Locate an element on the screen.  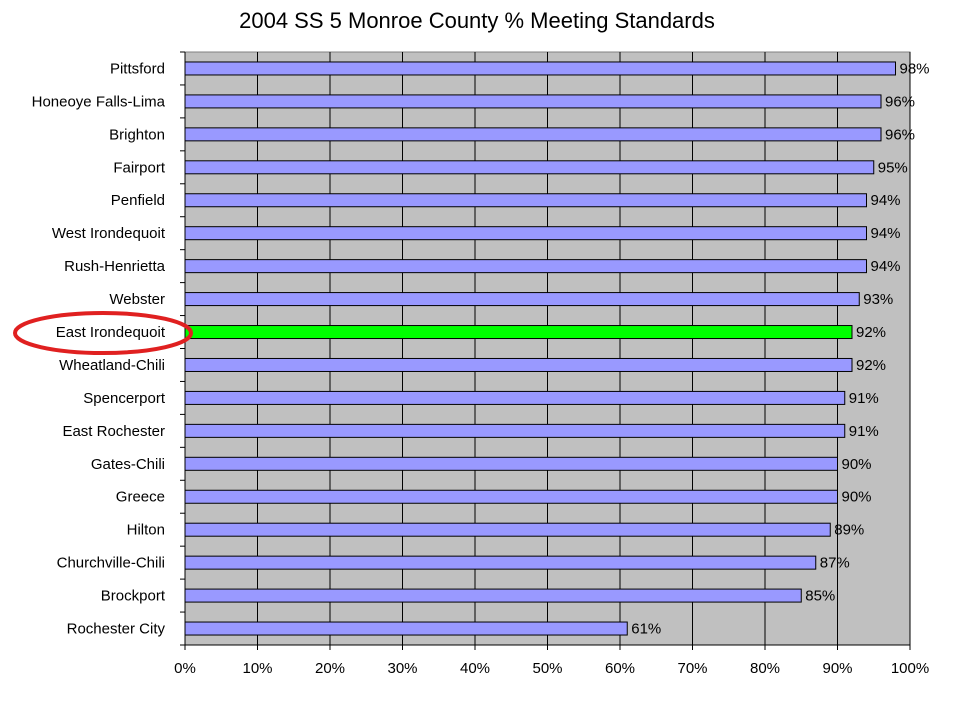
x-tick-label: 60% is located at coordinates (620, 668).